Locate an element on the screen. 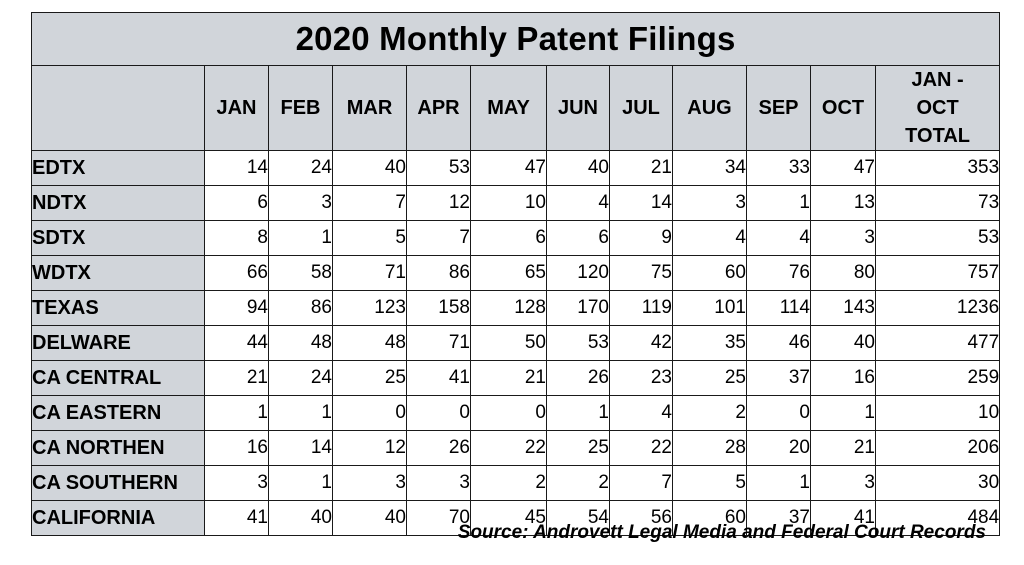 This screenshot has width=1024, height=565. value-cell: 70 is located at coordinates (438, 518).